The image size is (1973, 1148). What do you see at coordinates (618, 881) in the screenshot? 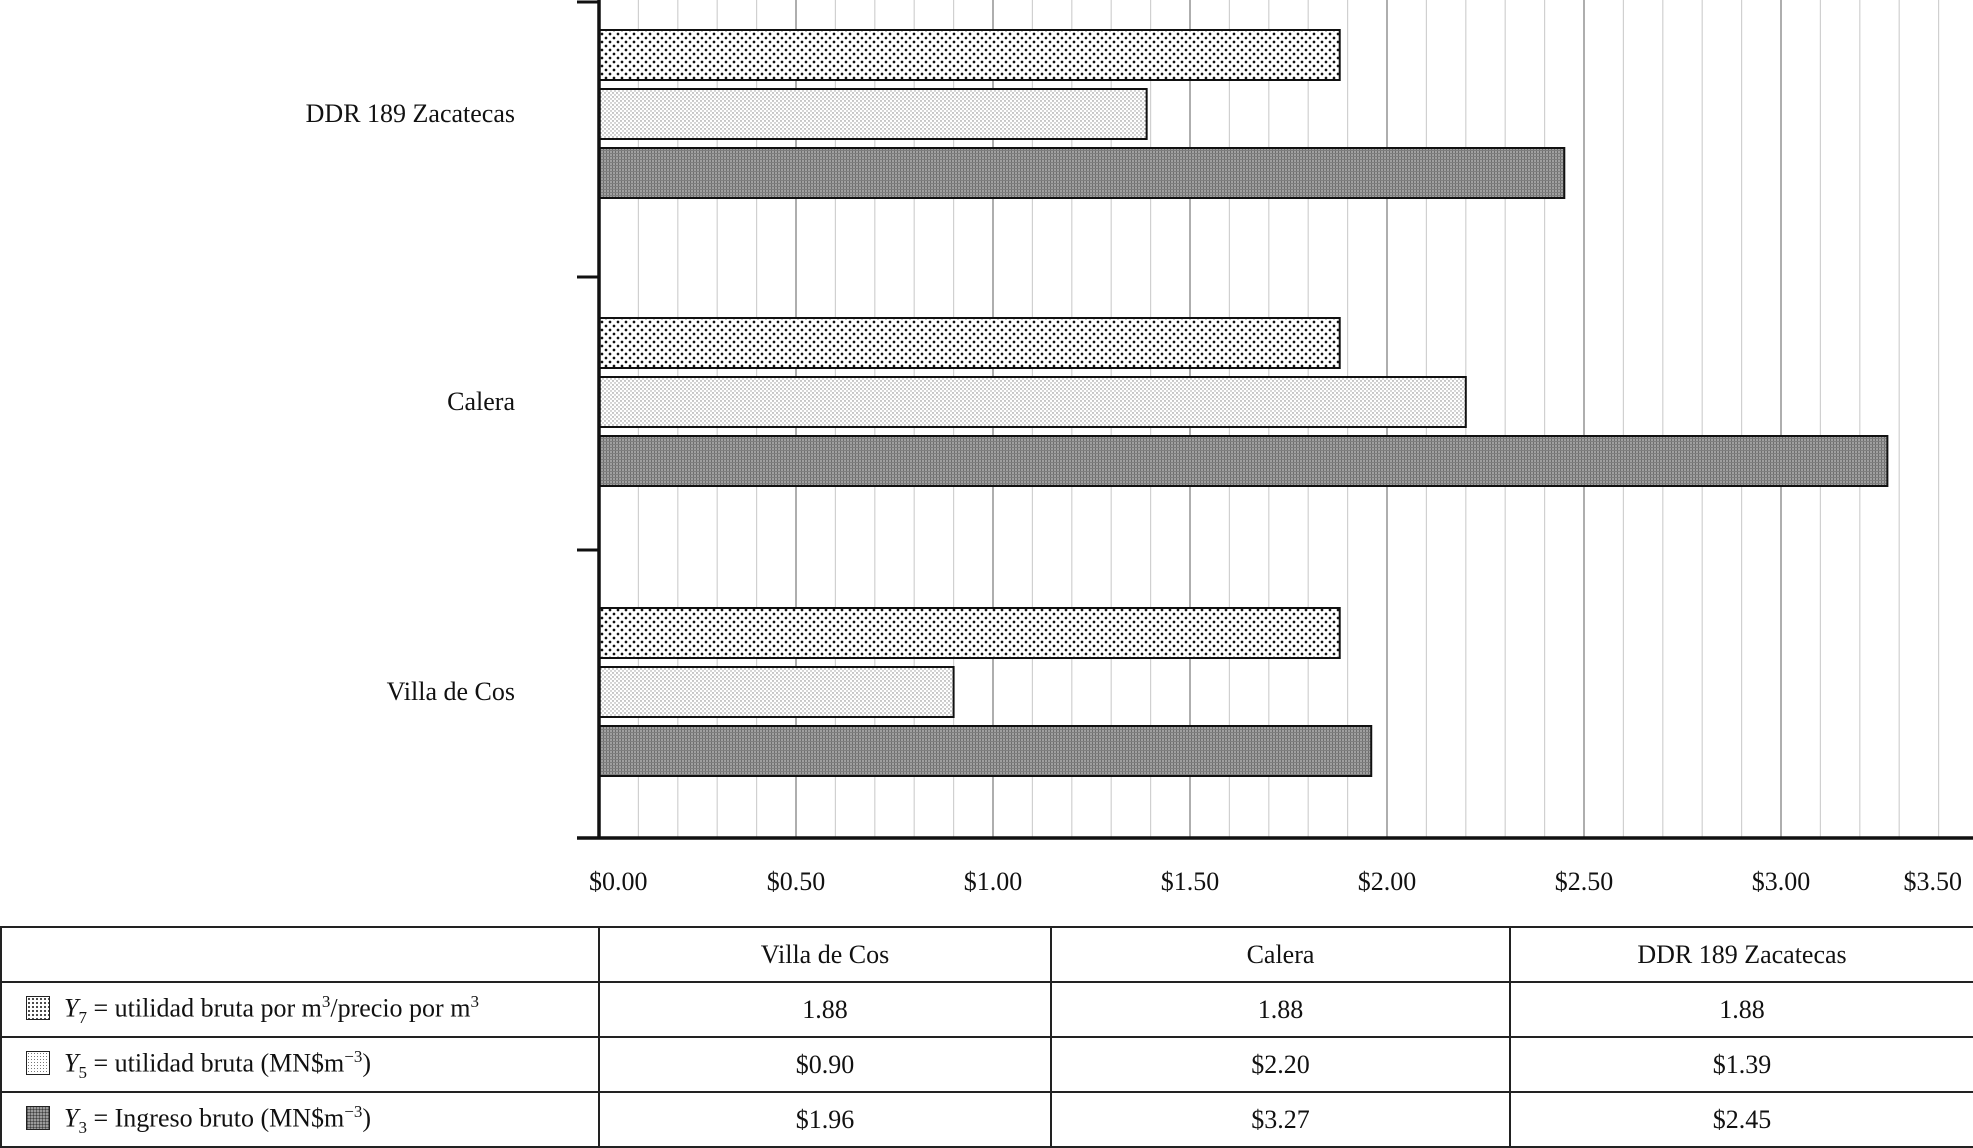
I see `x-tick-label: $0.00` at bounding box center [618, 881].